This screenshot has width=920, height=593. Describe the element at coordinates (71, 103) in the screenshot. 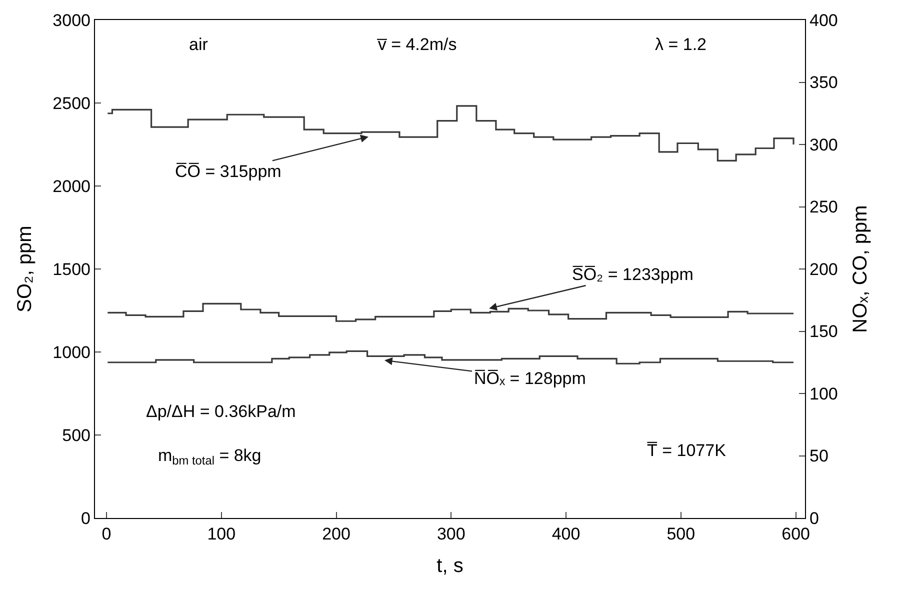

I see `y-tick-label: 2500` at that location.